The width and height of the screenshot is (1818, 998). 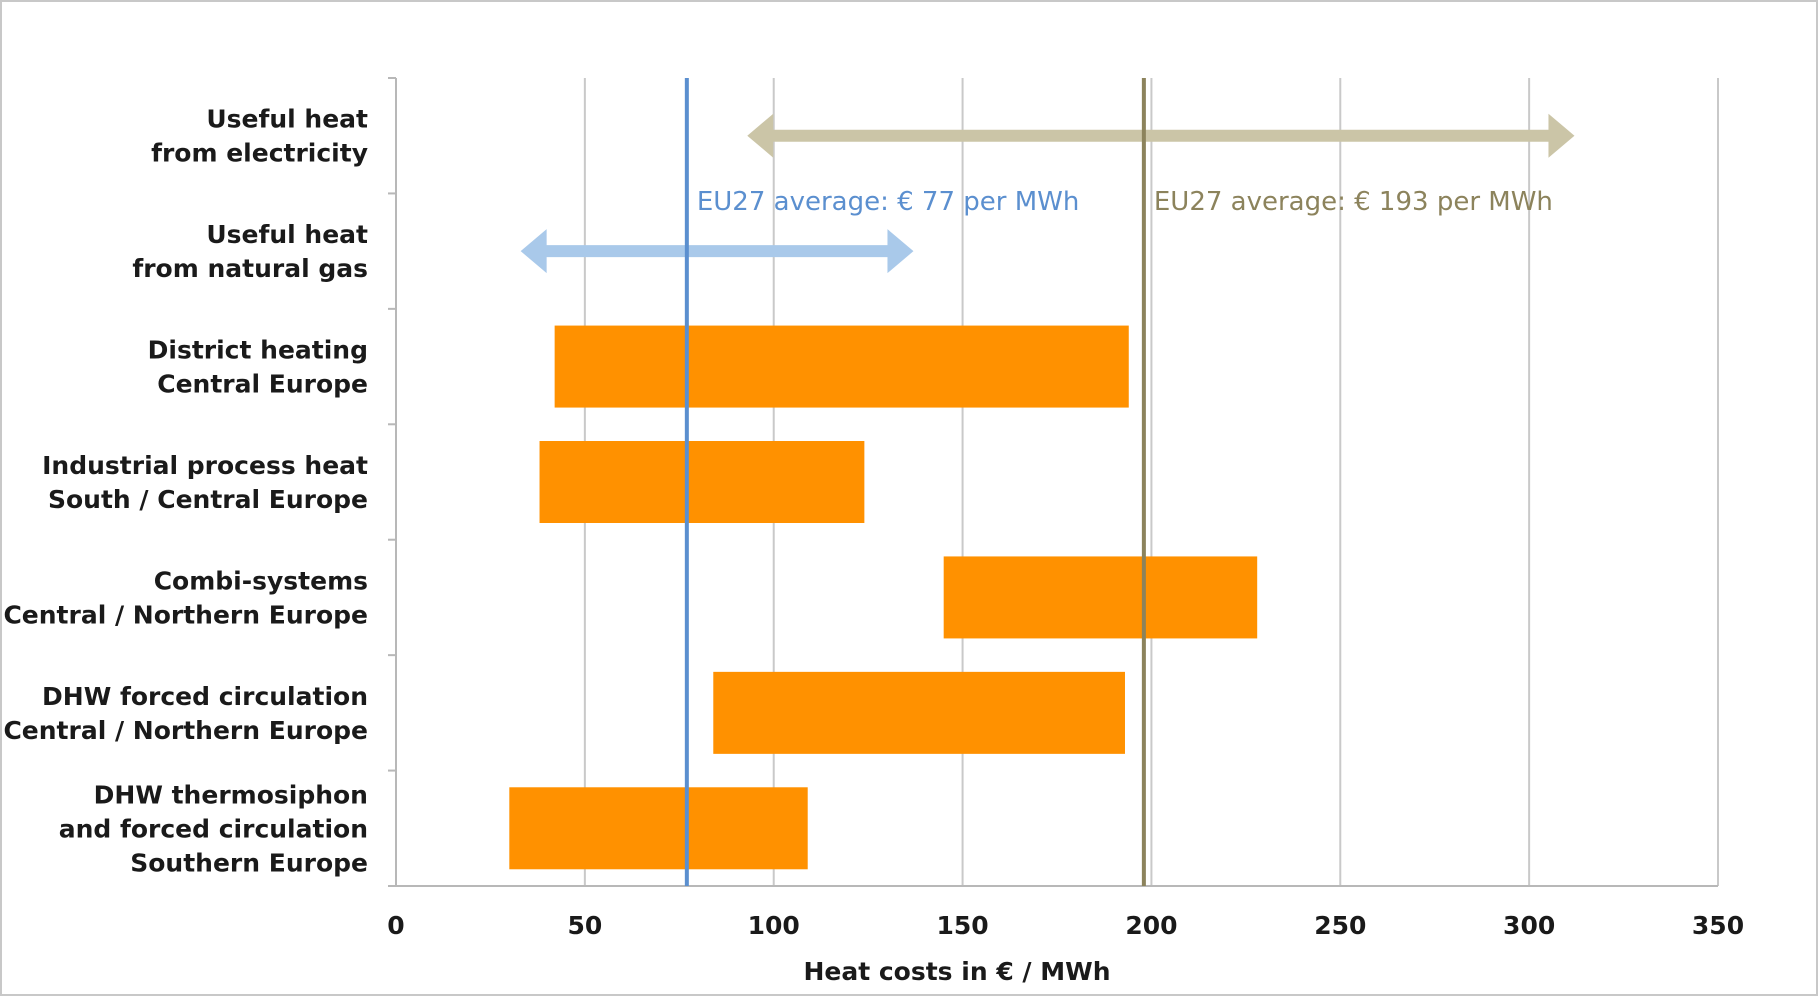 What do you see at coordinates (956, 971) in the screenshot?
I see `x-axis-title: Heat costs in € / MWh` at bounding box center [956, 971].